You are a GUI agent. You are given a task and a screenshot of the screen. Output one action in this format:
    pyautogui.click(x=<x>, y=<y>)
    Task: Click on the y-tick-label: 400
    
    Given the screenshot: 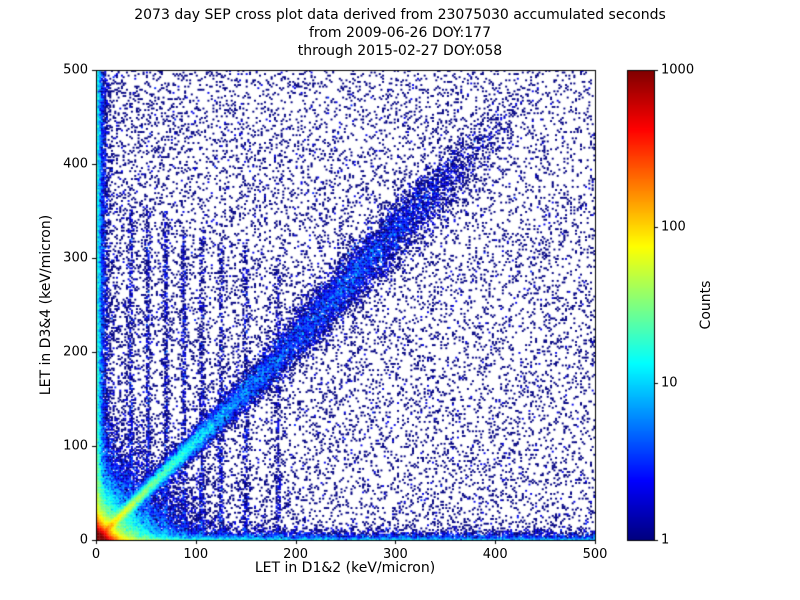 What is the action you would take?
    pyautogui.click(x=75, y=164)
    